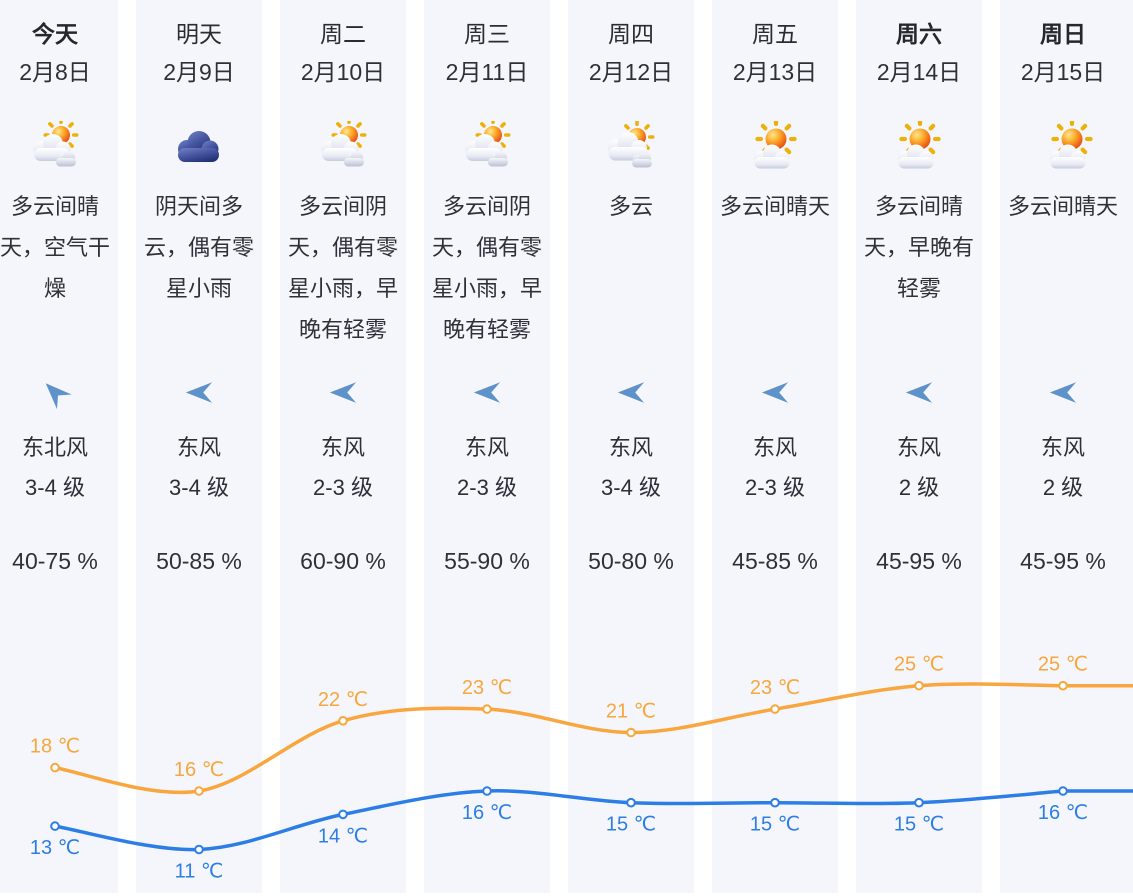  What do you see at coordinates (343, 700) in the screenshot?
I see `temp-label: 22 ℃` at bounding box center [343, 700].